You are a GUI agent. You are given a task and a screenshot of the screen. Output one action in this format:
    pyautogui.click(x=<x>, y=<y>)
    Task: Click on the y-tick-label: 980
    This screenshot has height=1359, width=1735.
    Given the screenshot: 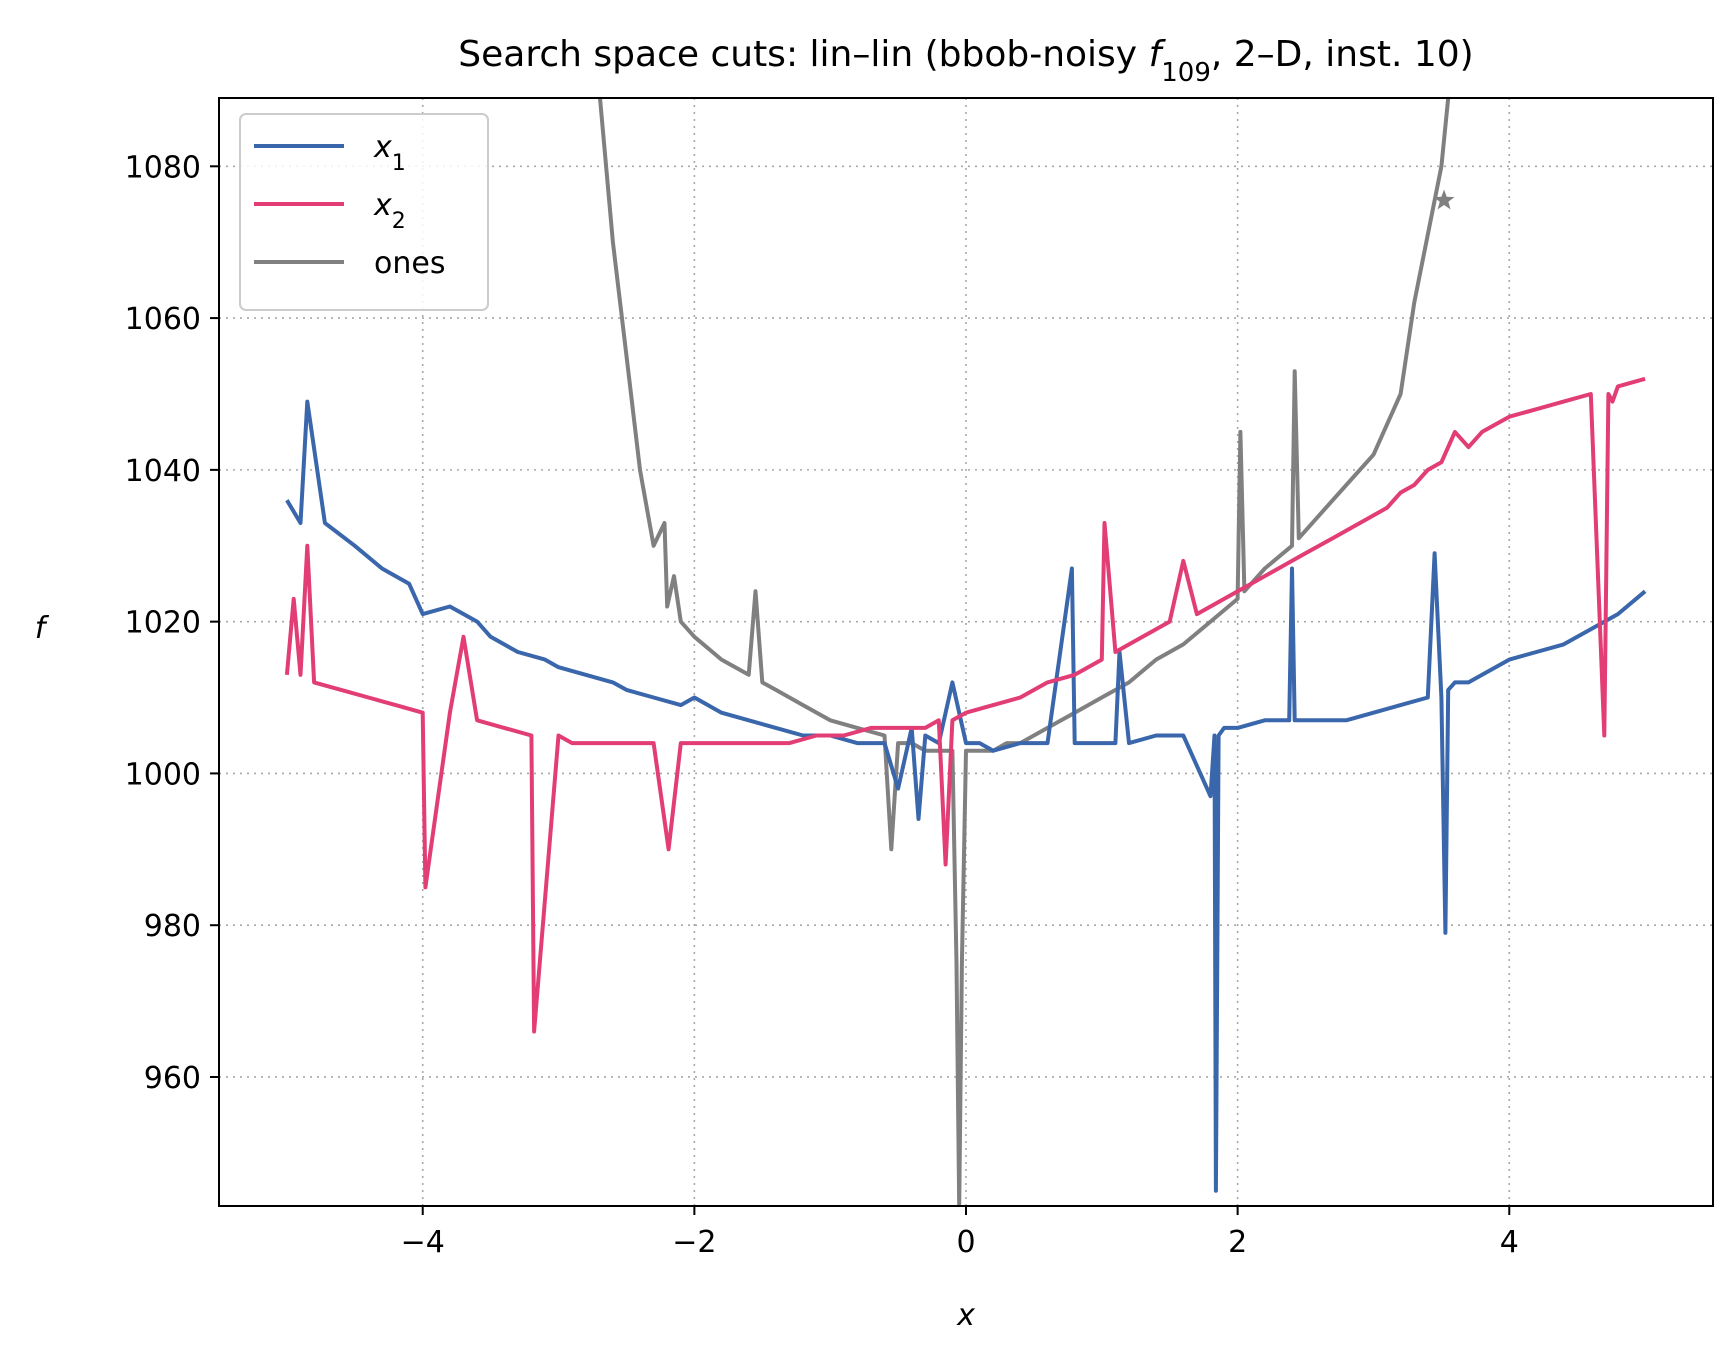 What is the action you would take?
    pyautogui.click(x=172, y=926)
    